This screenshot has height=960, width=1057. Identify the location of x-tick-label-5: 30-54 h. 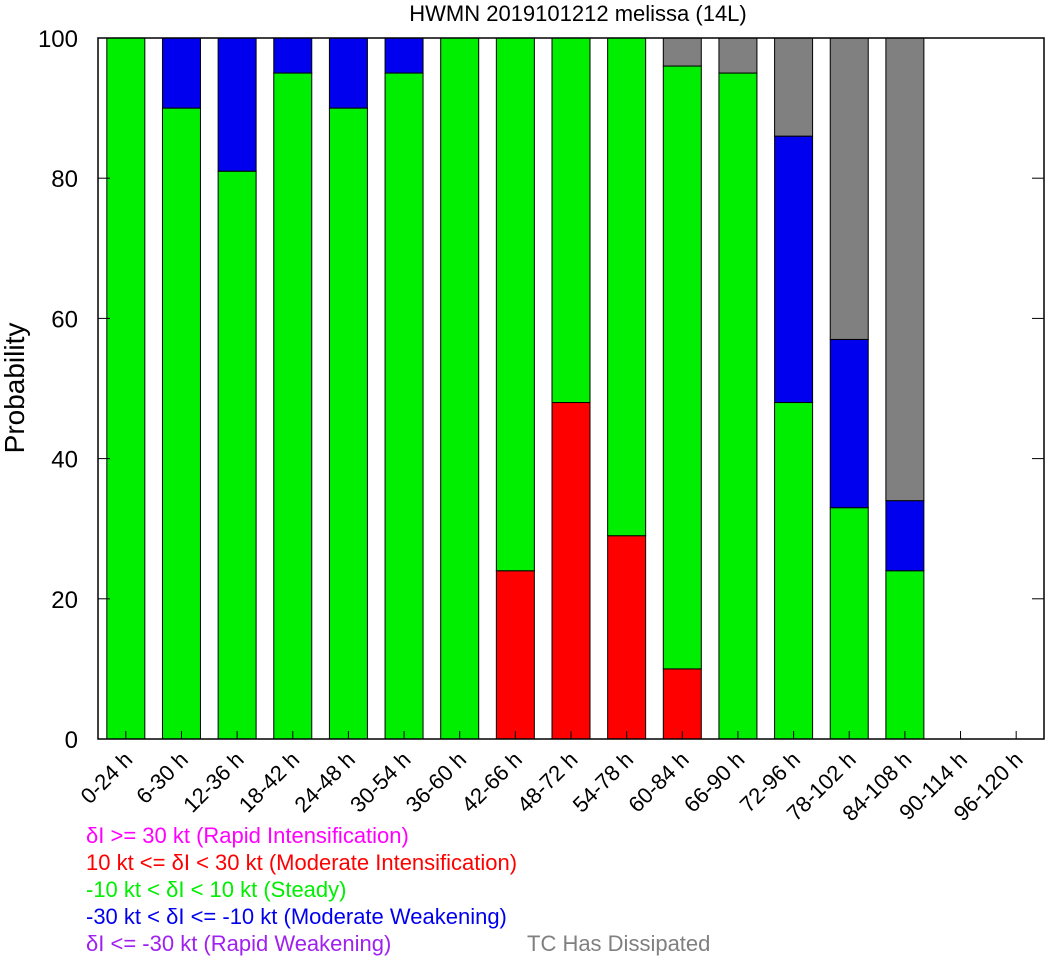
(380, 782).